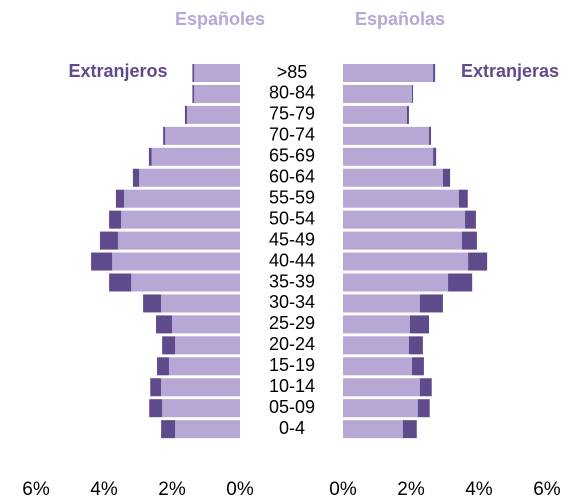  Describe the element at coordinates (292, 177) in the screenshot. I see `age-label: 60-64` at that location.